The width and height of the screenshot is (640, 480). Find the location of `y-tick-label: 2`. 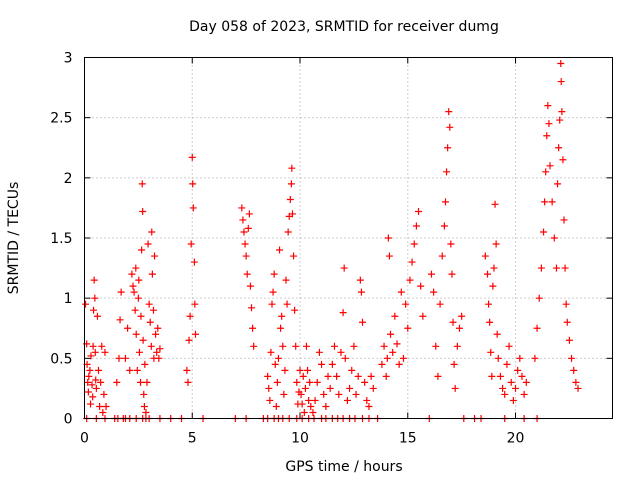

y-tick-label: 2 is located at coordinates (68, 179).